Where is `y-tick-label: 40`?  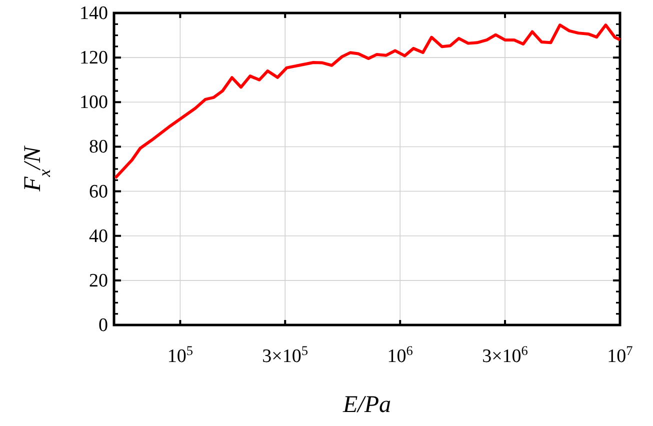 y-tick-label: 40 is located at coordinates (98, 236).